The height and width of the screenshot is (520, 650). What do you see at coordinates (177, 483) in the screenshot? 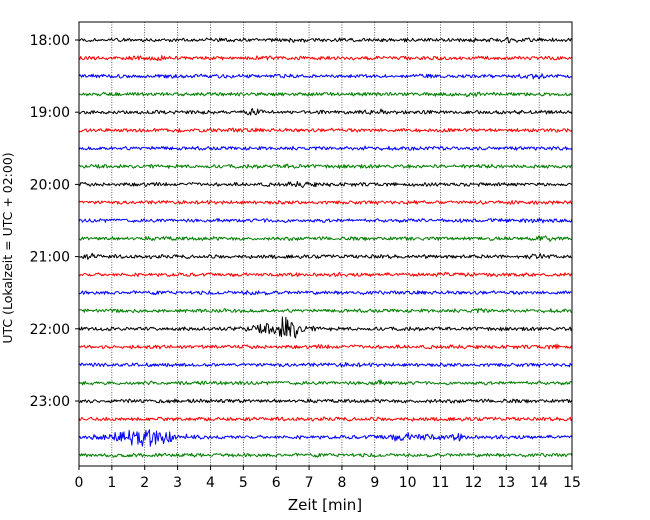
I see `x-tick-label: 3` at bounding box center [177, 483].